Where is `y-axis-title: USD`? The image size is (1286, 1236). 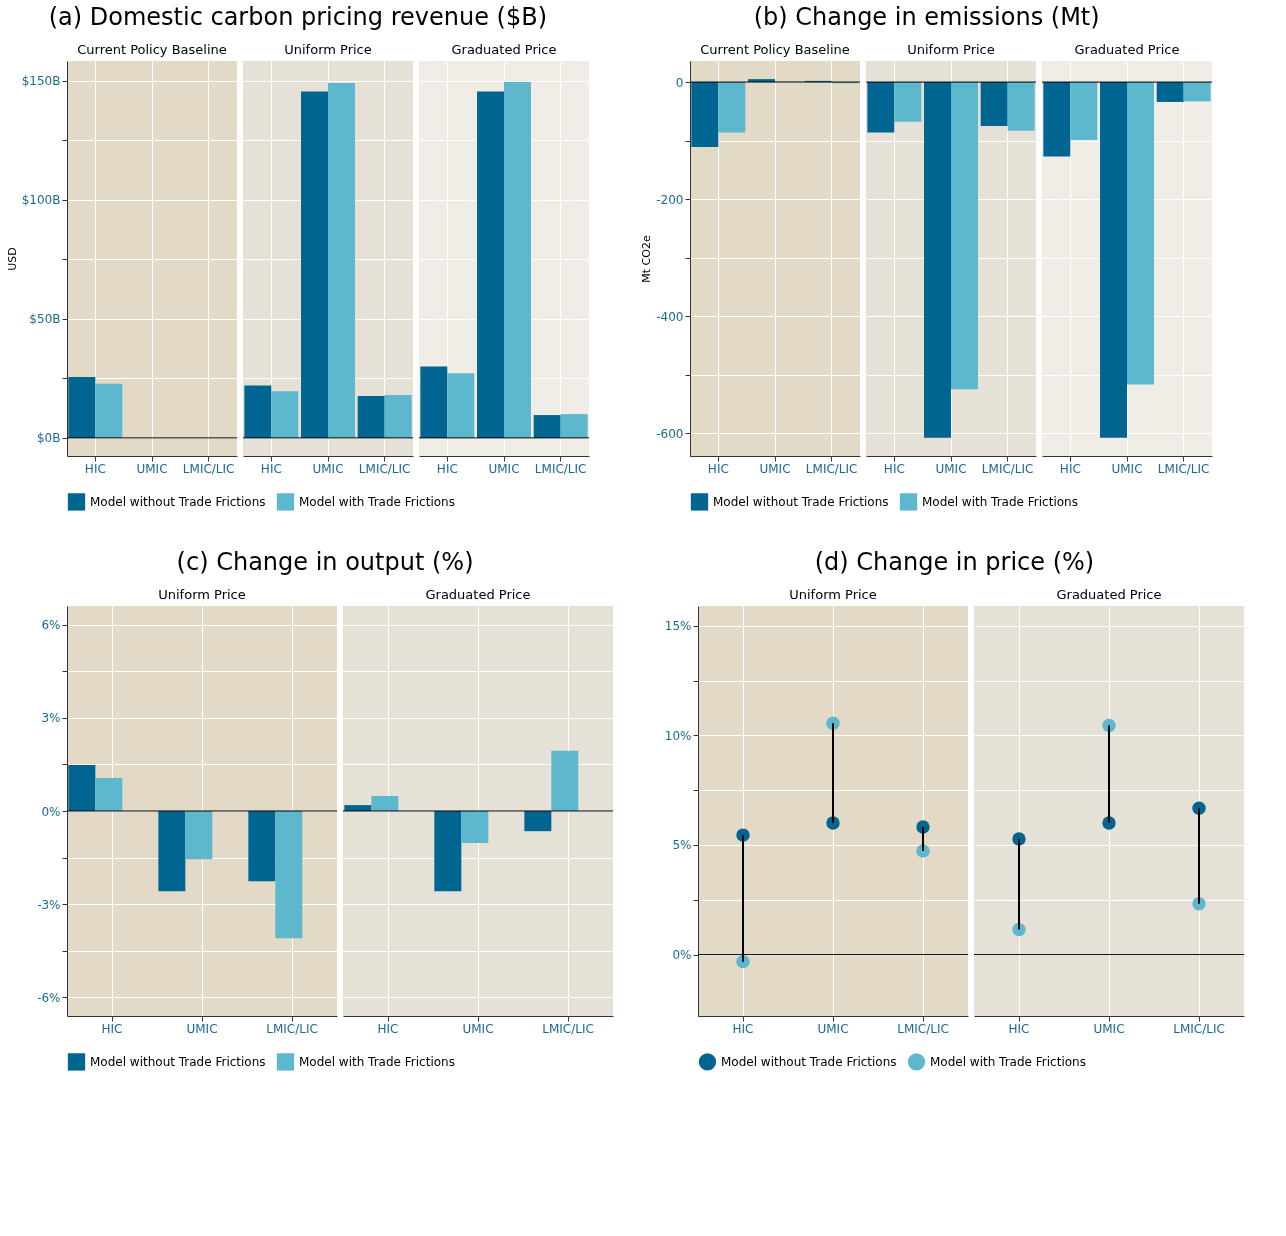 y-axis-title: USD is located at coordinates (12, 259).